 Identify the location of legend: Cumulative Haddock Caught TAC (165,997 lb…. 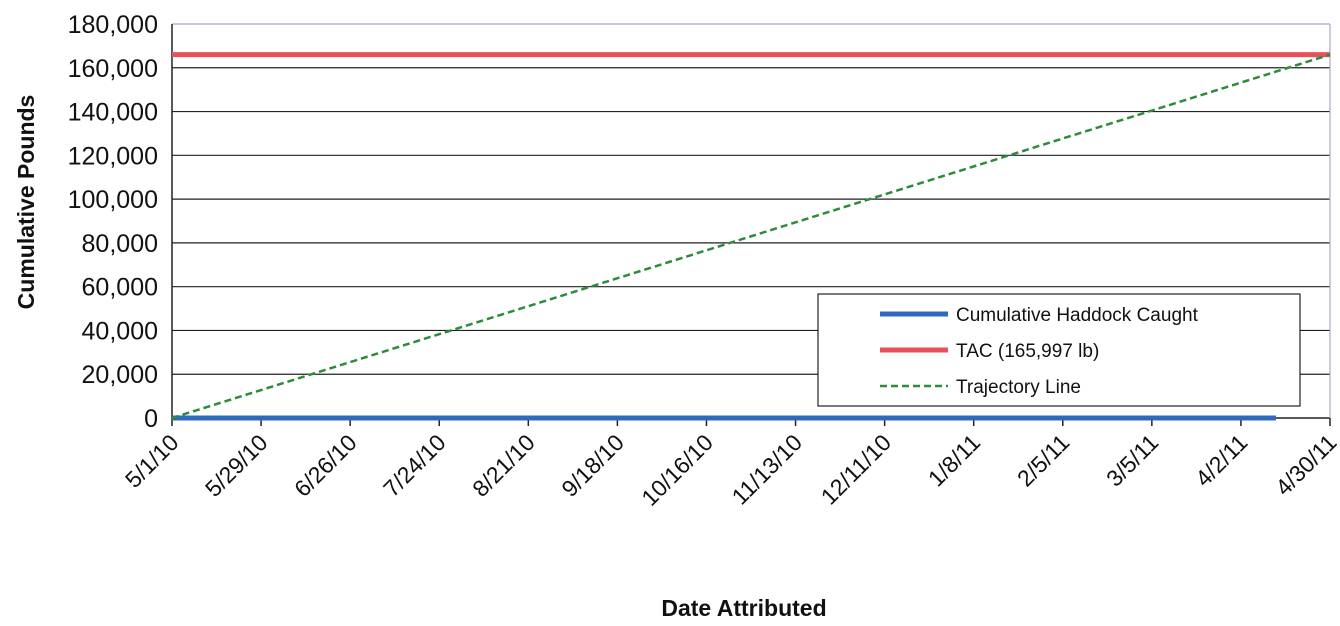
(1059, 350).